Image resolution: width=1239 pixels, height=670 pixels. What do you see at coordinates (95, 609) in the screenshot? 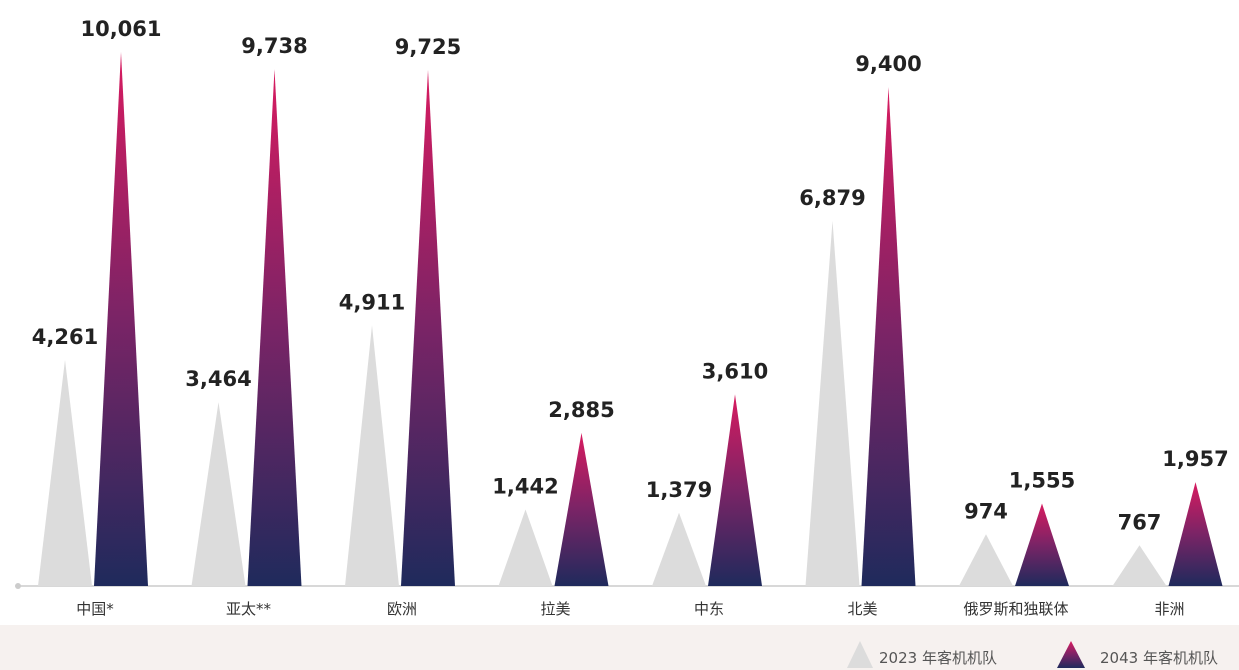
I see `category-label: 中国*` at bounding box center [95, 609].